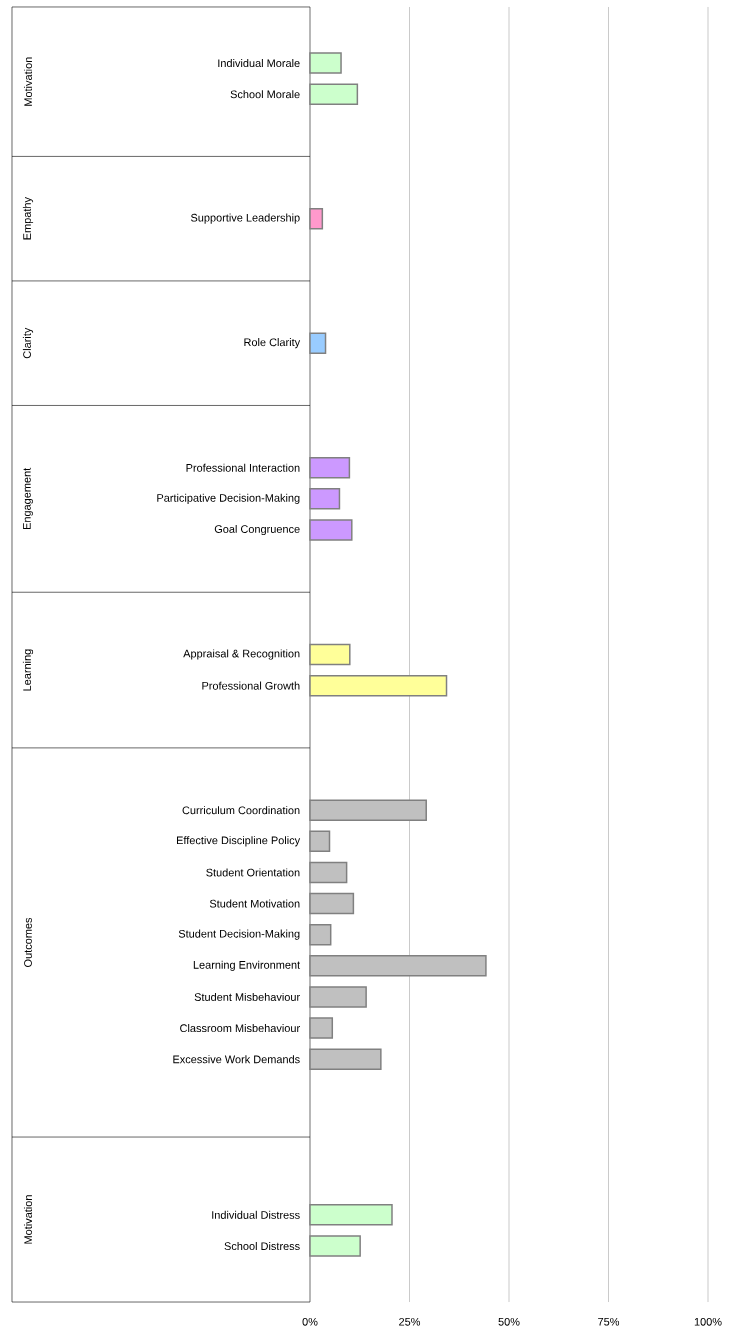 The image size is (730, 1339). I want to click on x-tick-label: 50%, so click(509, 1321).